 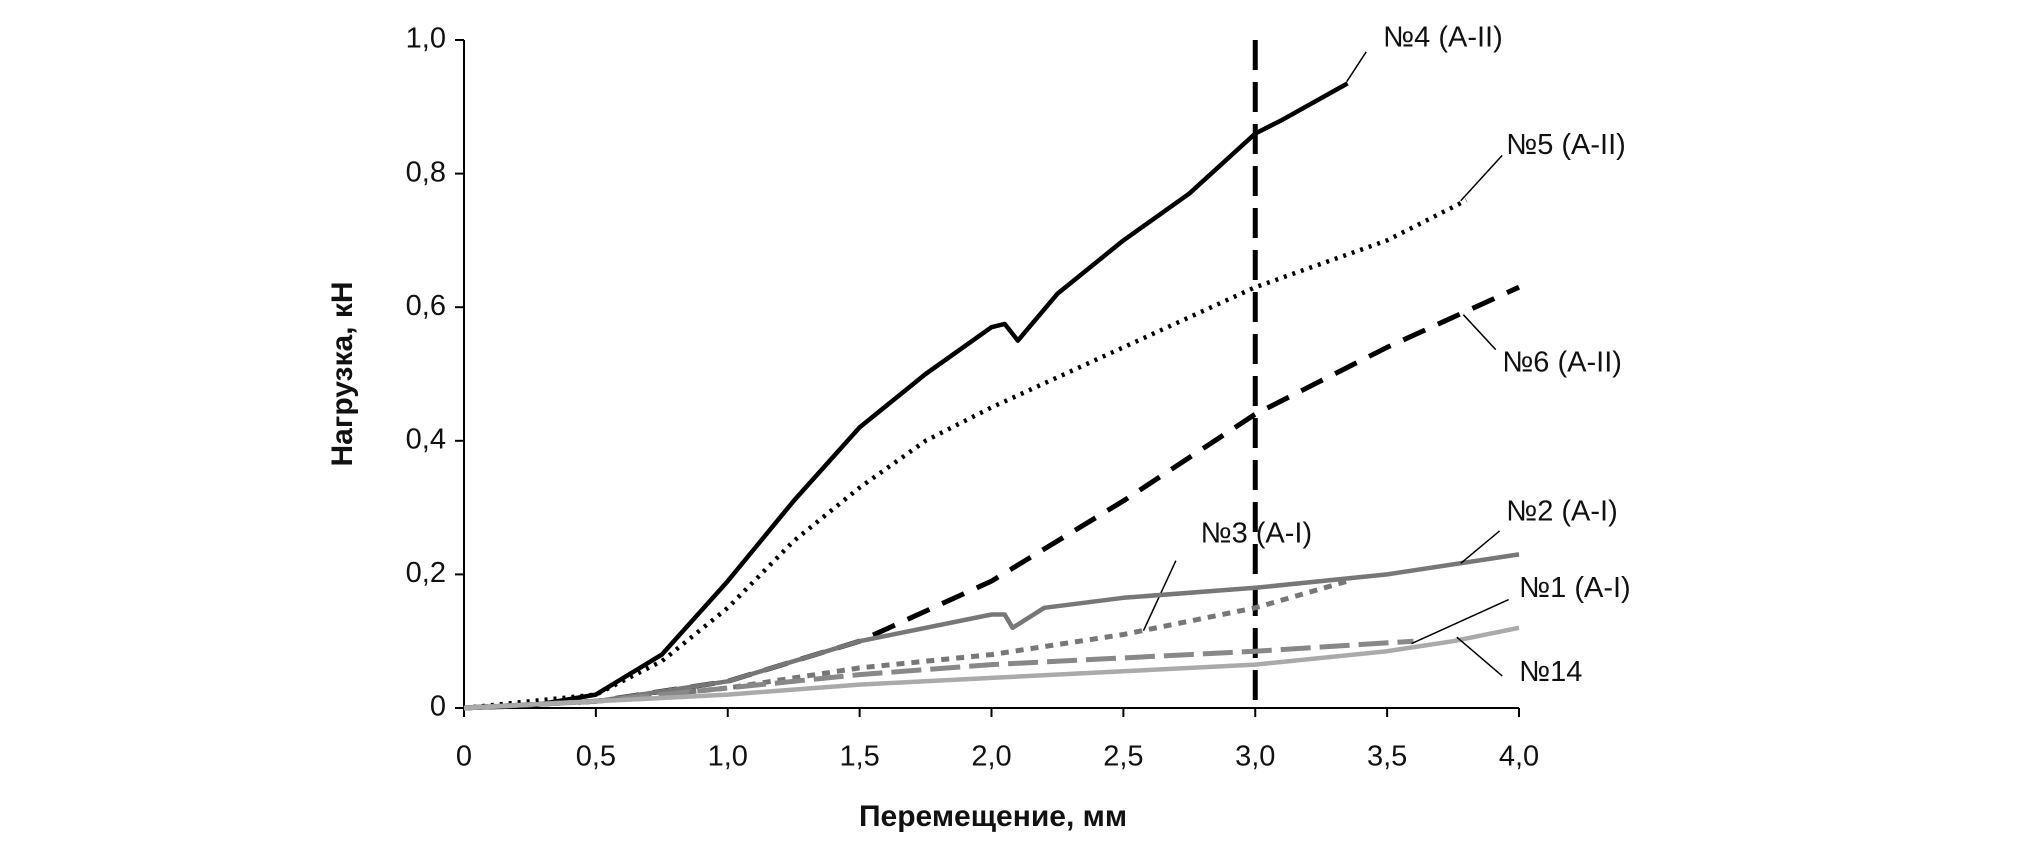 What do you see at coordinates (426, 172) in the screenshot?
I see `y-tick-label: 0,8` at bounding box center [426, 172].